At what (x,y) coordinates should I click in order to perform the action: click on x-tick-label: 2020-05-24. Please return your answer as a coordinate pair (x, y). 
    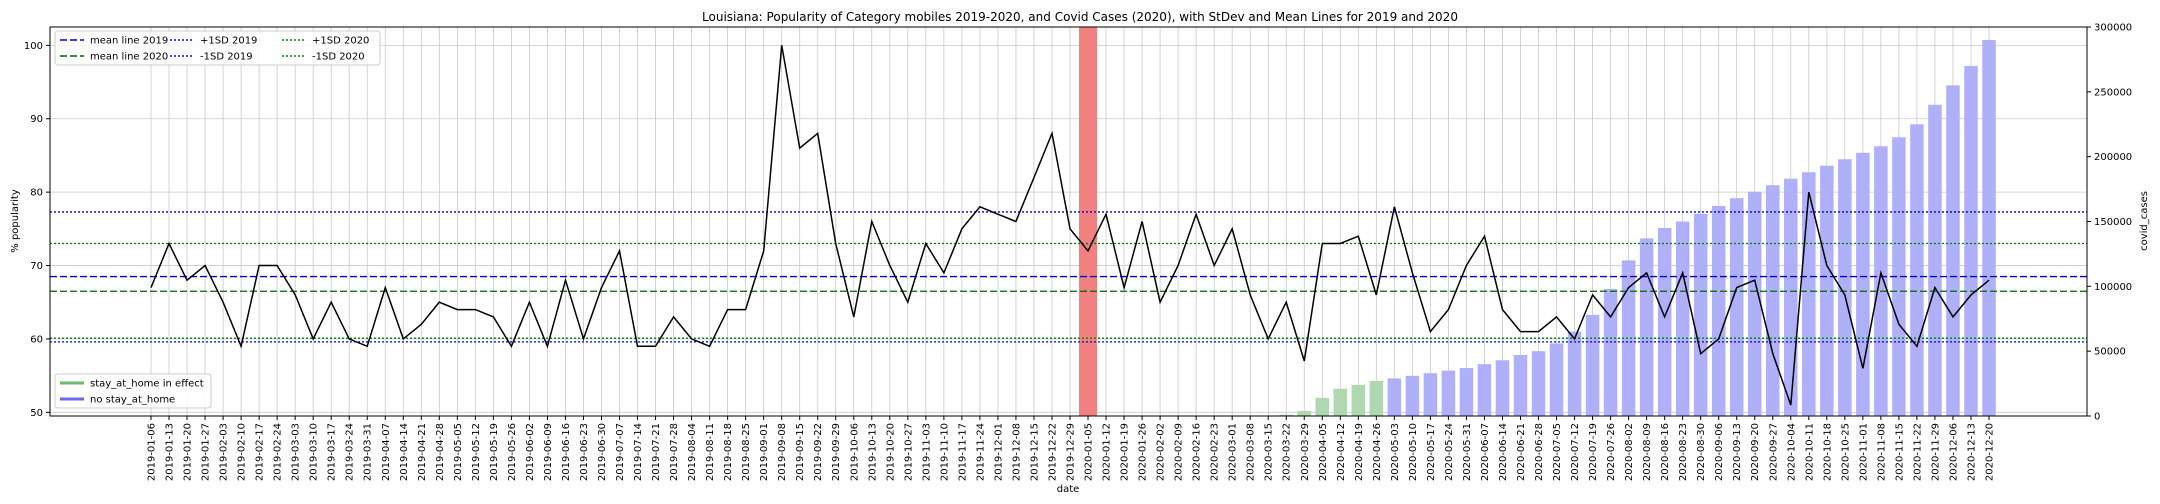
    Looking at the image, I should click on (1449, 452).